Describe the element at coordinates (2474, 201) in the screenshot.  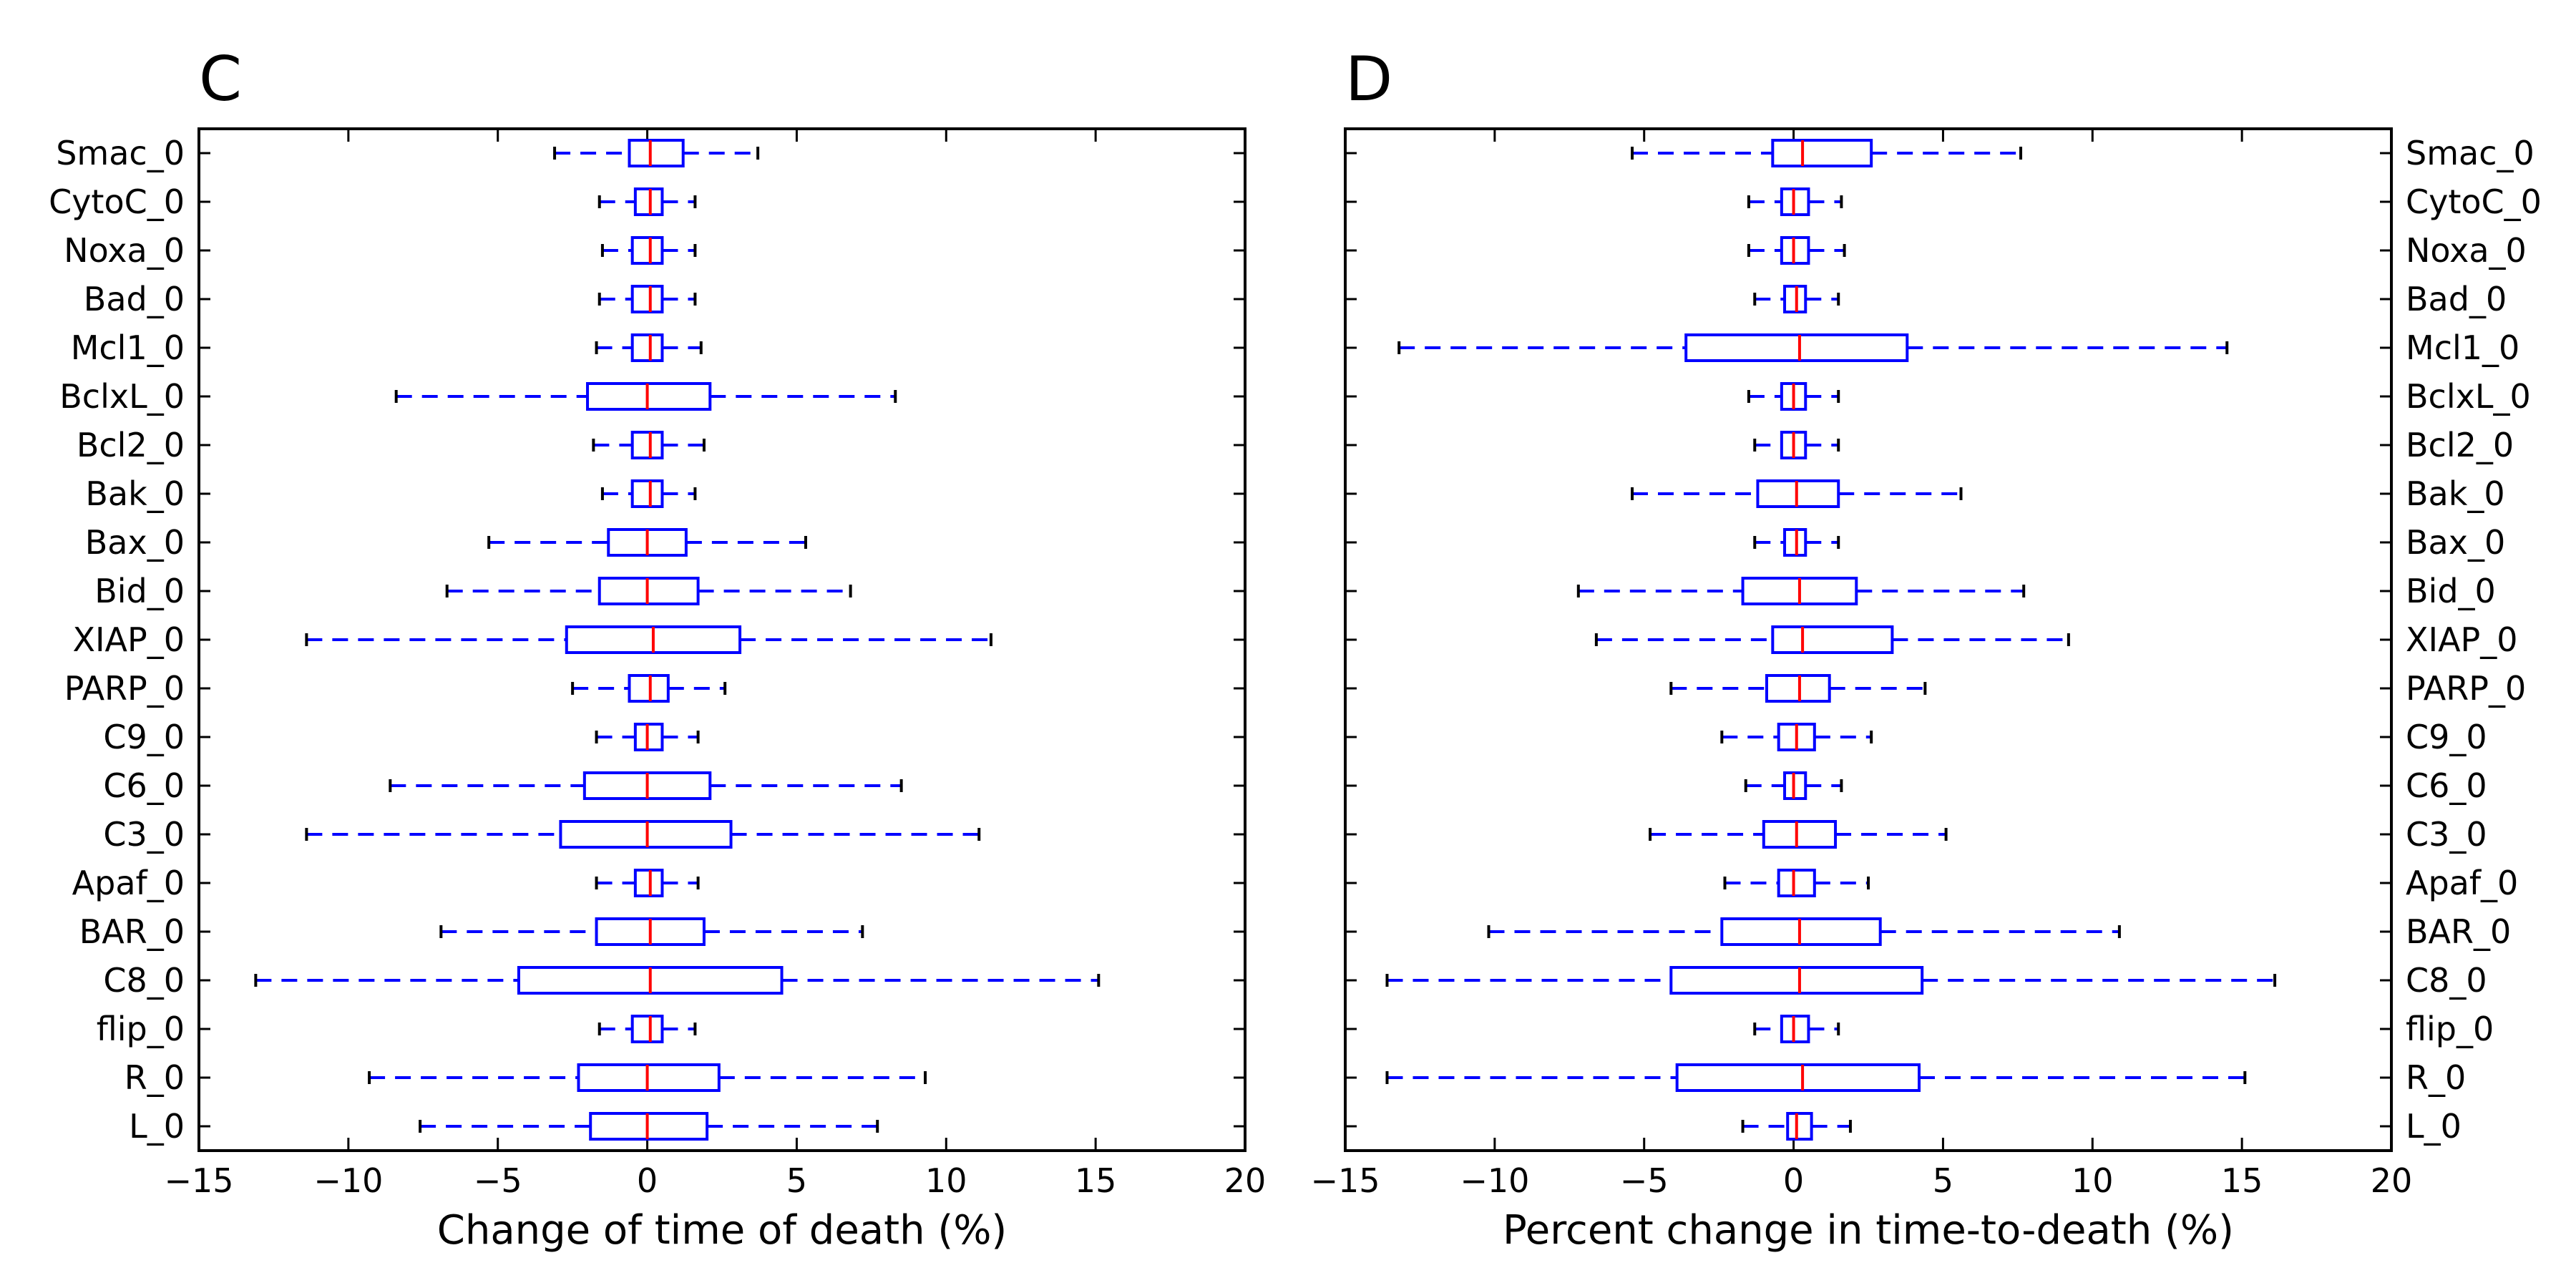
I see `panel-d-y-tick-label: CytoC_0` at that location.